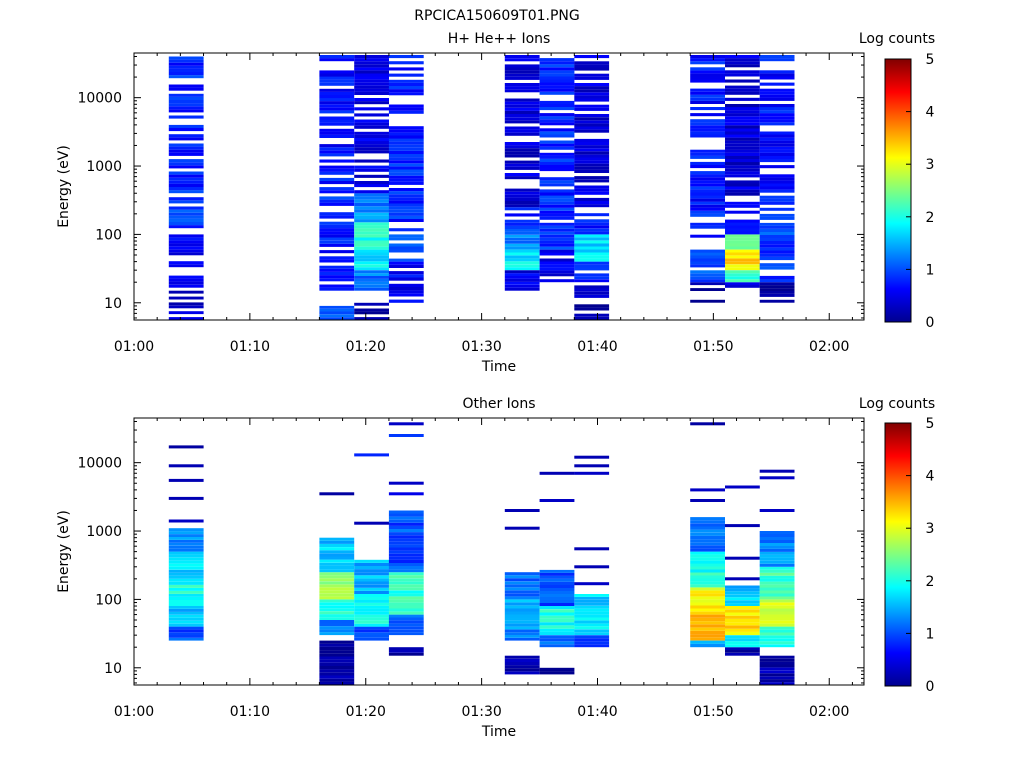 Image resolution: width=1024 pixels, height=768 pixels. Describe the element at coordinates (99, 464) in the screenshot. I see `y-tick-label: 10000` at that location.